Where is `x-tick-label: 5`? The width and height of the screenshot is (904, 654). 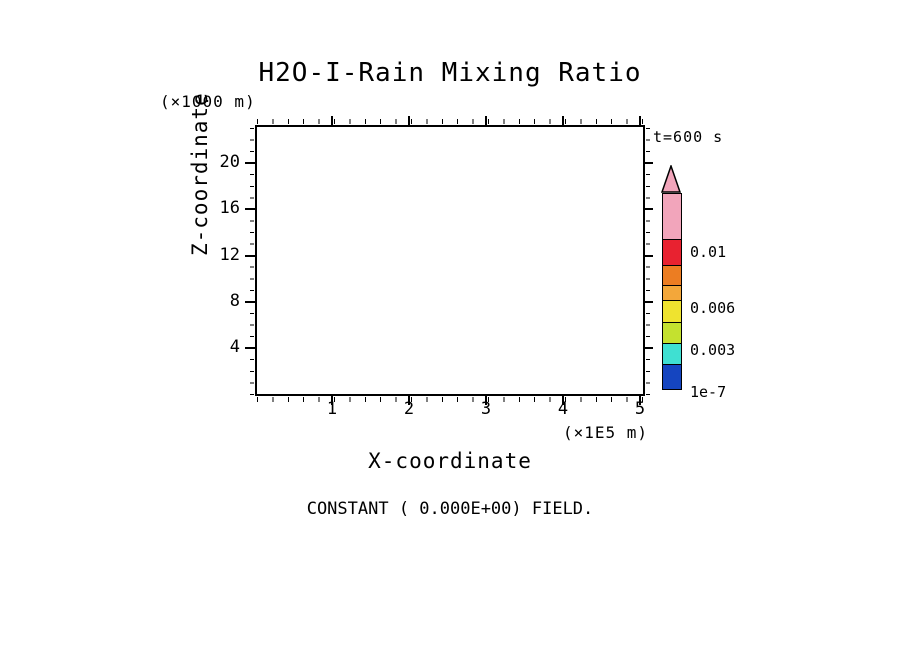 x-tick-label: 5 is located at coordinates (640, 409).